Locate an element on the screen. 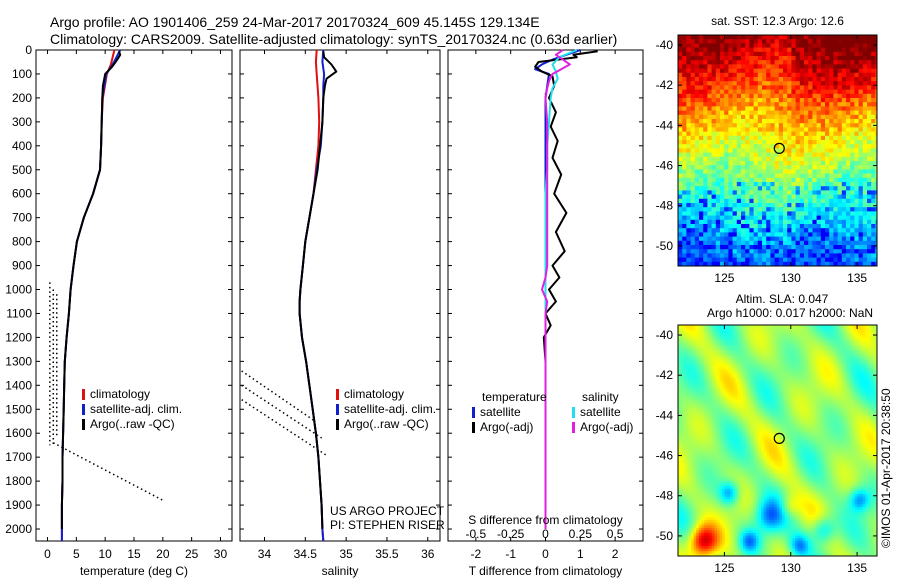  map-x-tick-label: 130 is located at coordinates (791, 278).